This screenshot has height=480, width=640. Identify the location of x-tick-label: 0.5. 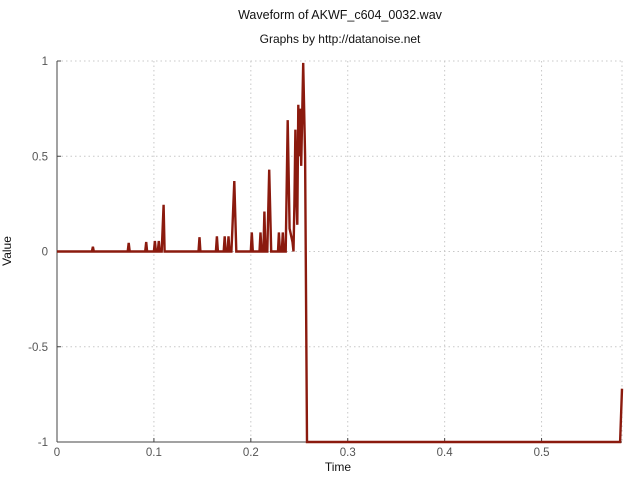
(542, 453).